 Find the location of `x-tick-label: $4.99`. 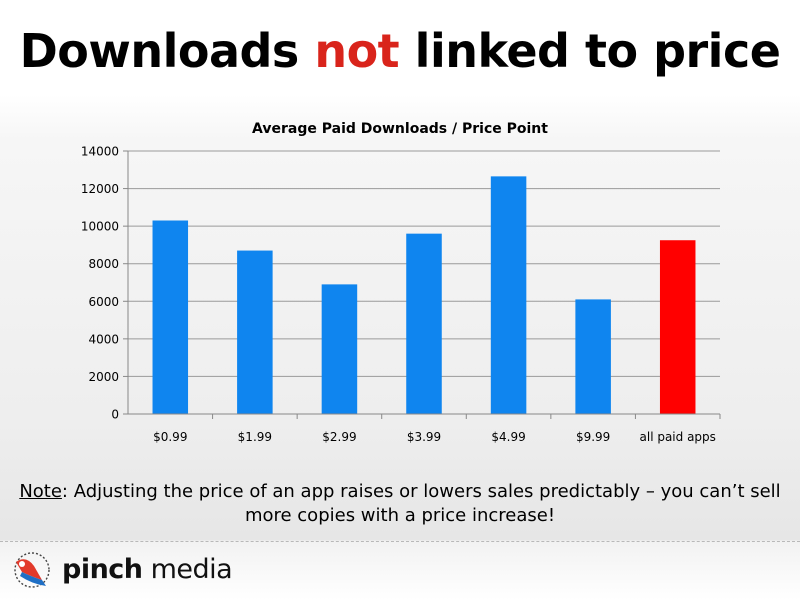

x-tick-label: $4.99 is located at coordinates (508, 437).